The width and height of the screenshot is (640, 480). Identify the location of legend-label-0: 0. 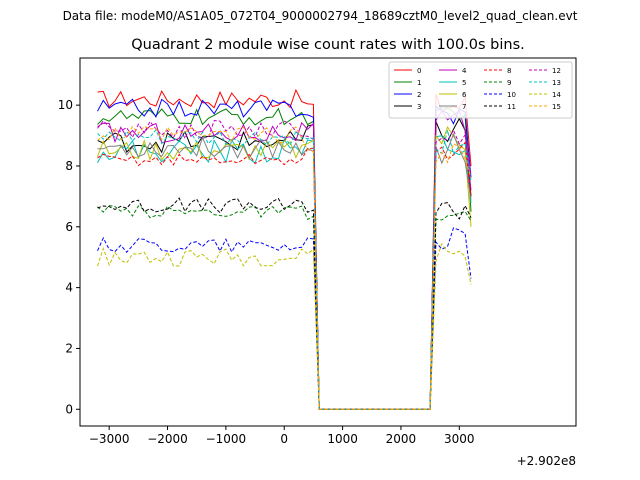
(419, 71).